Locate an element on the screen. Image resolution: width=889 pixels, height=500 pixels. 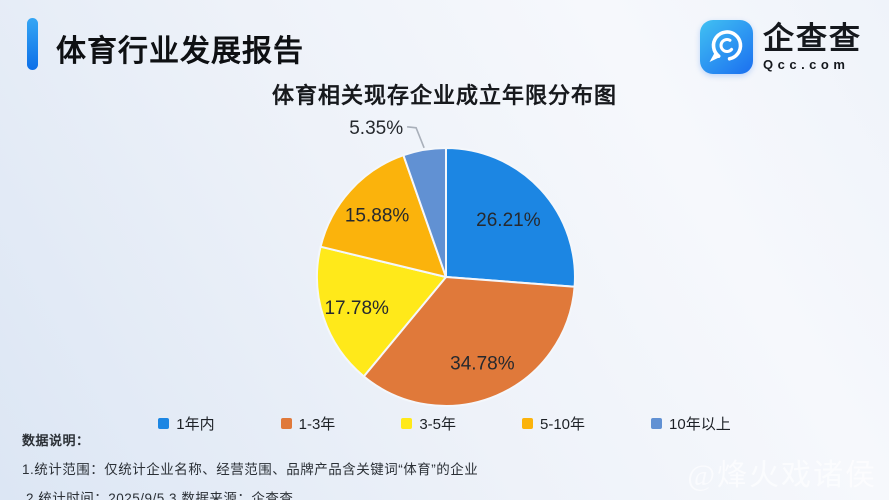
pie-slice-1年内 is located at coordinates (510, 217).